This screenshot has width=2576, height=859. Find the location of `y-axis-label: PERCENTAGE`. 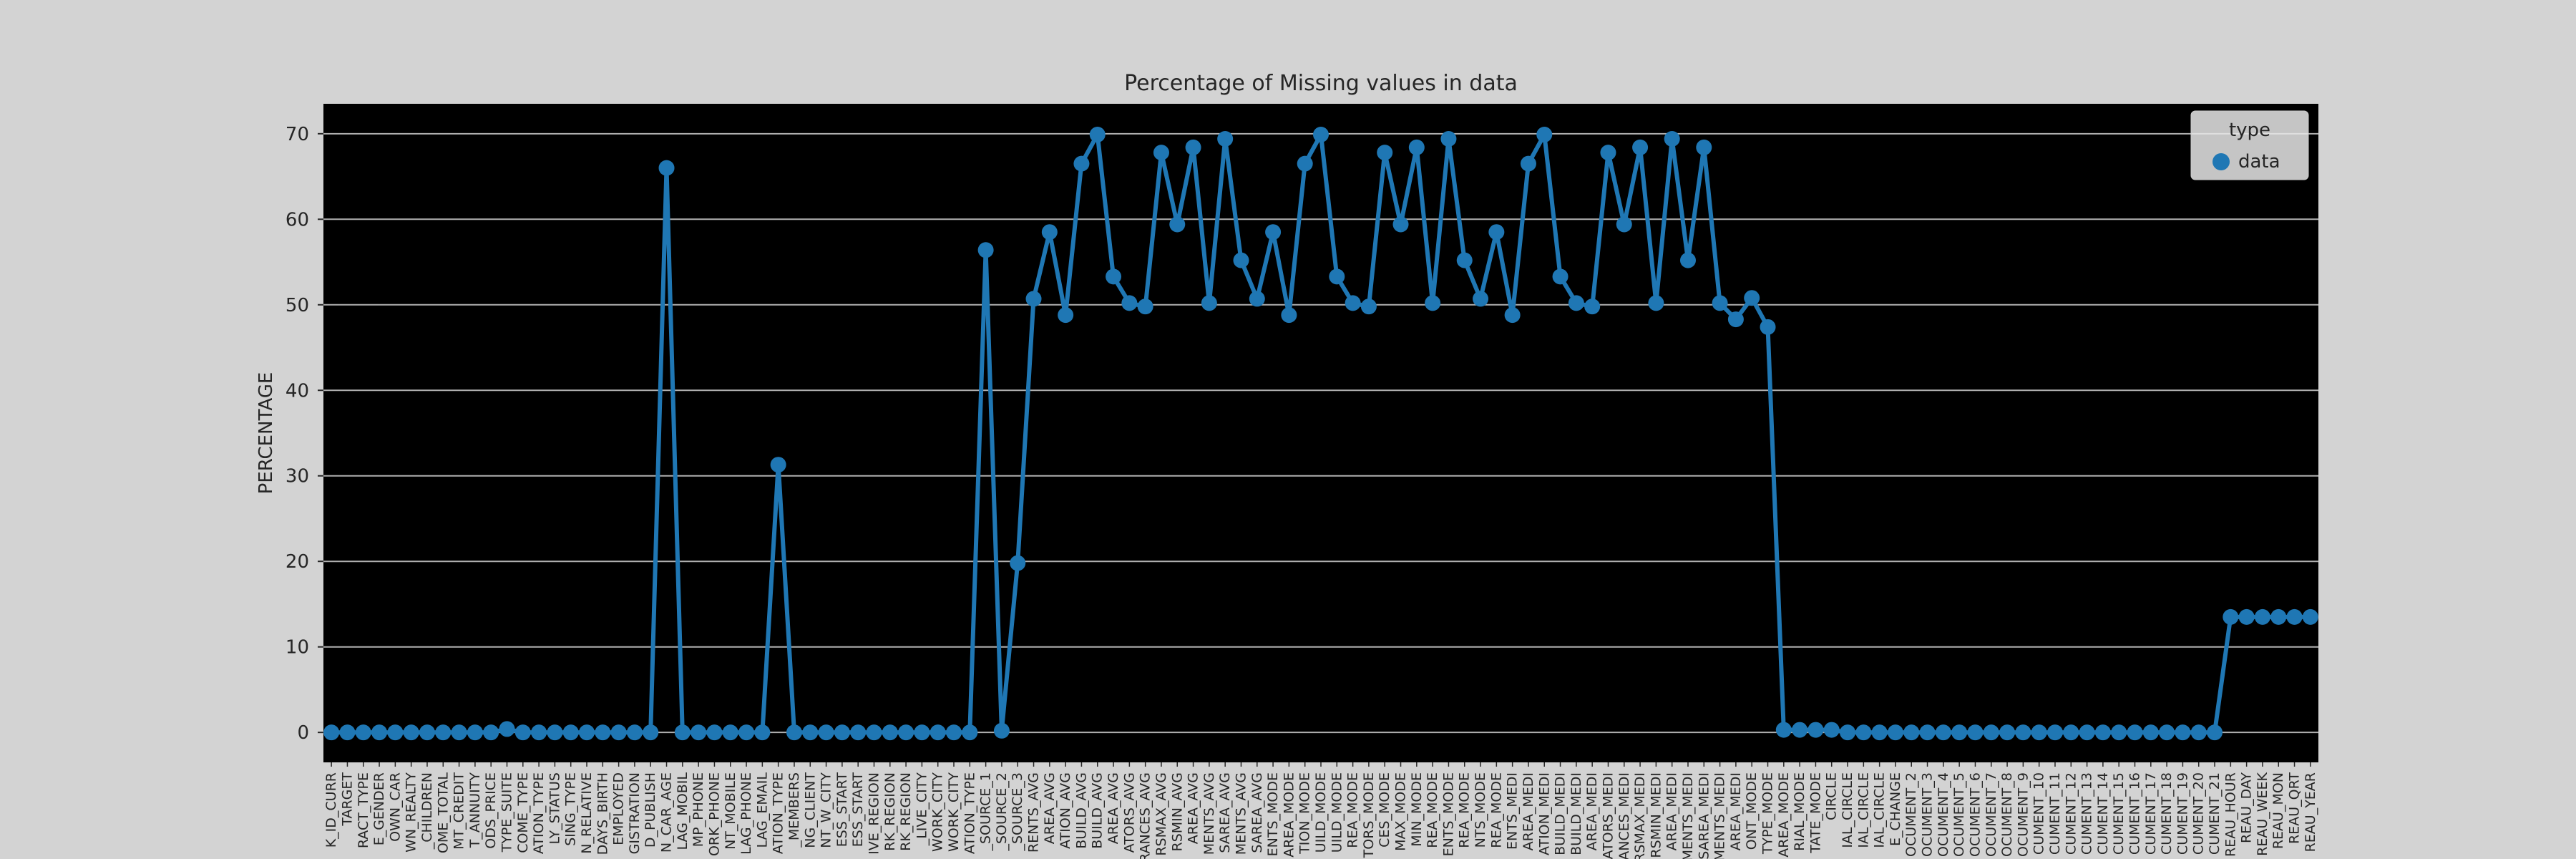

y-axis-label: PERCENTAGE is located at coordinates (266, 433).